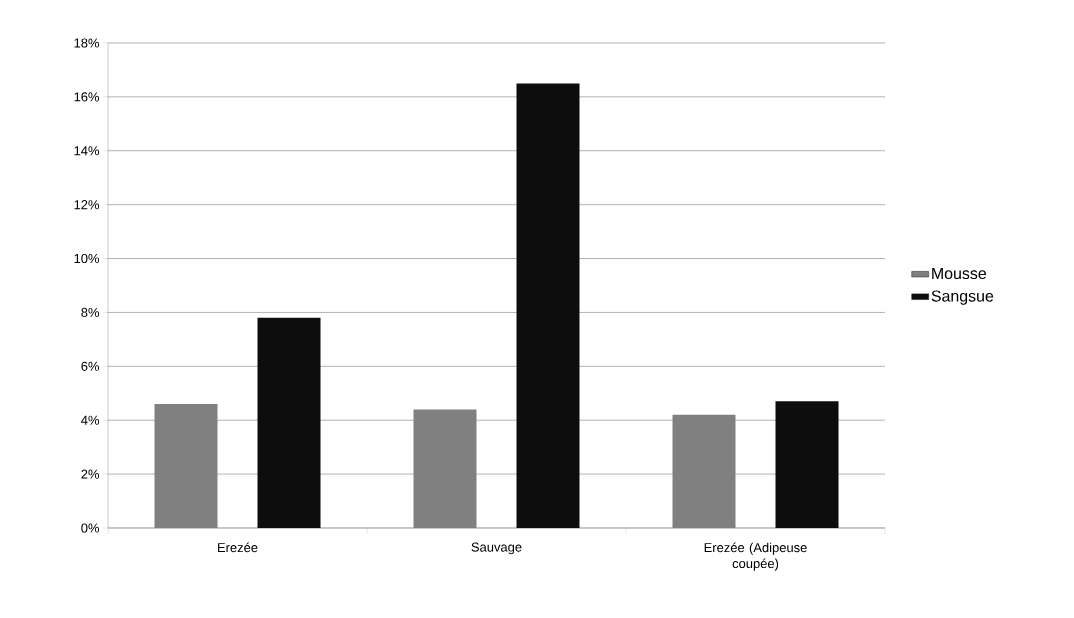 The width and height of the screenshot is (1074, 618). What do you see at coordinates (90, 366) in the screenshot?
I see `y-tick-label: 6%` at bounding box center [90, 366].